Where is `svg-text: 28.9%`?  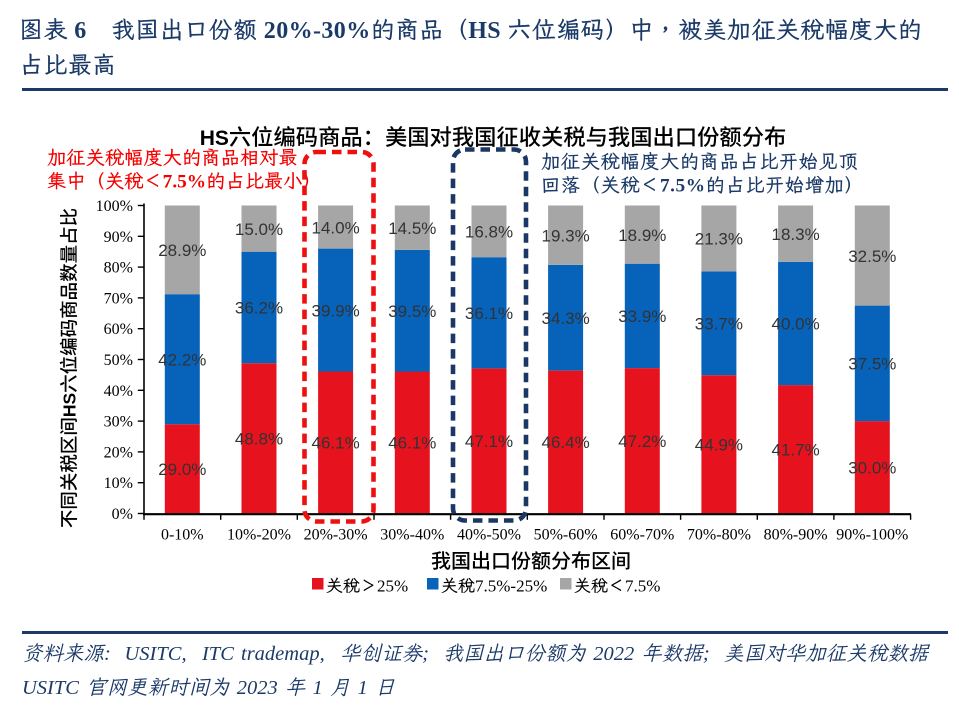 svg-text: 28.9% is located at coordinates (182, 250).